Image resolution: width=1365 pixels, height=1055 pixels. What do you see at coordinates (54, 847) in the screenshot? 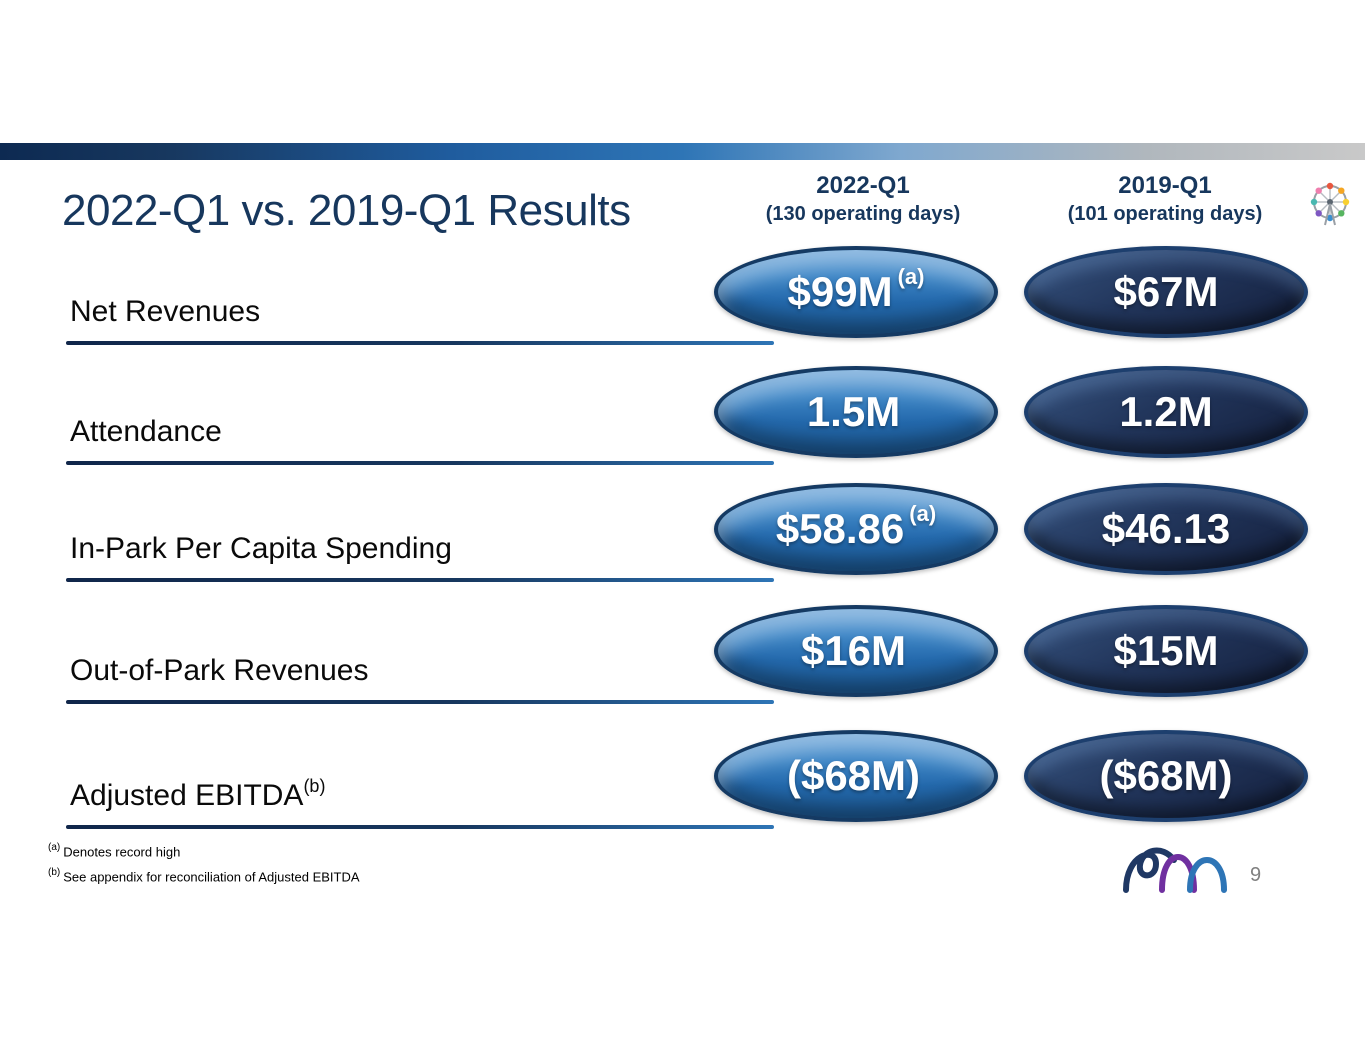
I see `footnote-marker: (a)` at bounding box center [54, 847].